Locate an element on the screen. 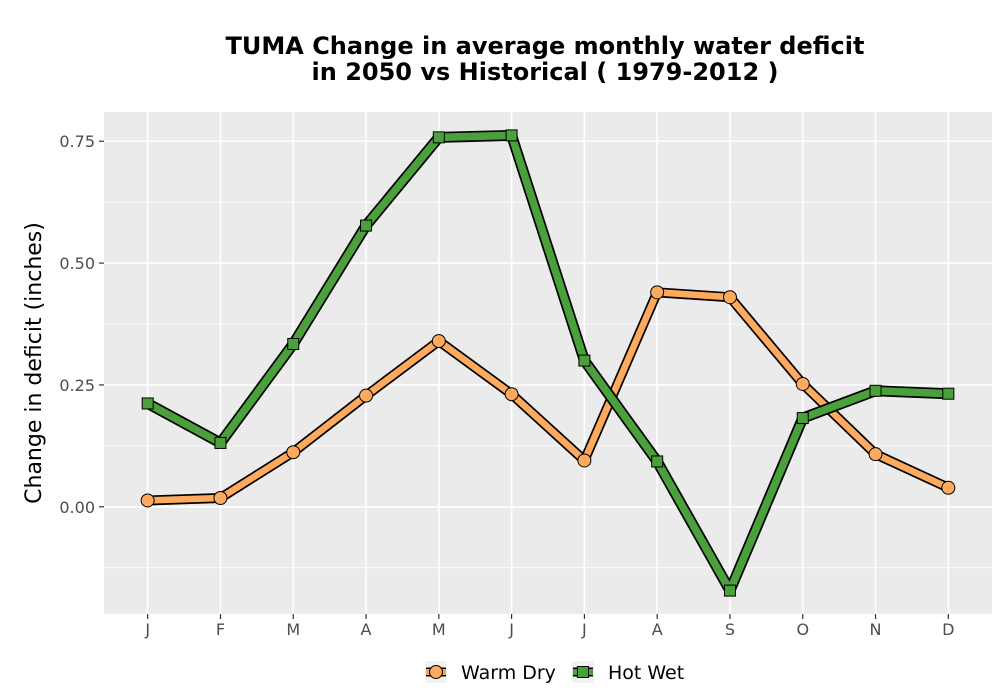 The height and width of the screenshot is (700, 1000). y-tick-label: 0.25 is located at coordinates (77, 385).